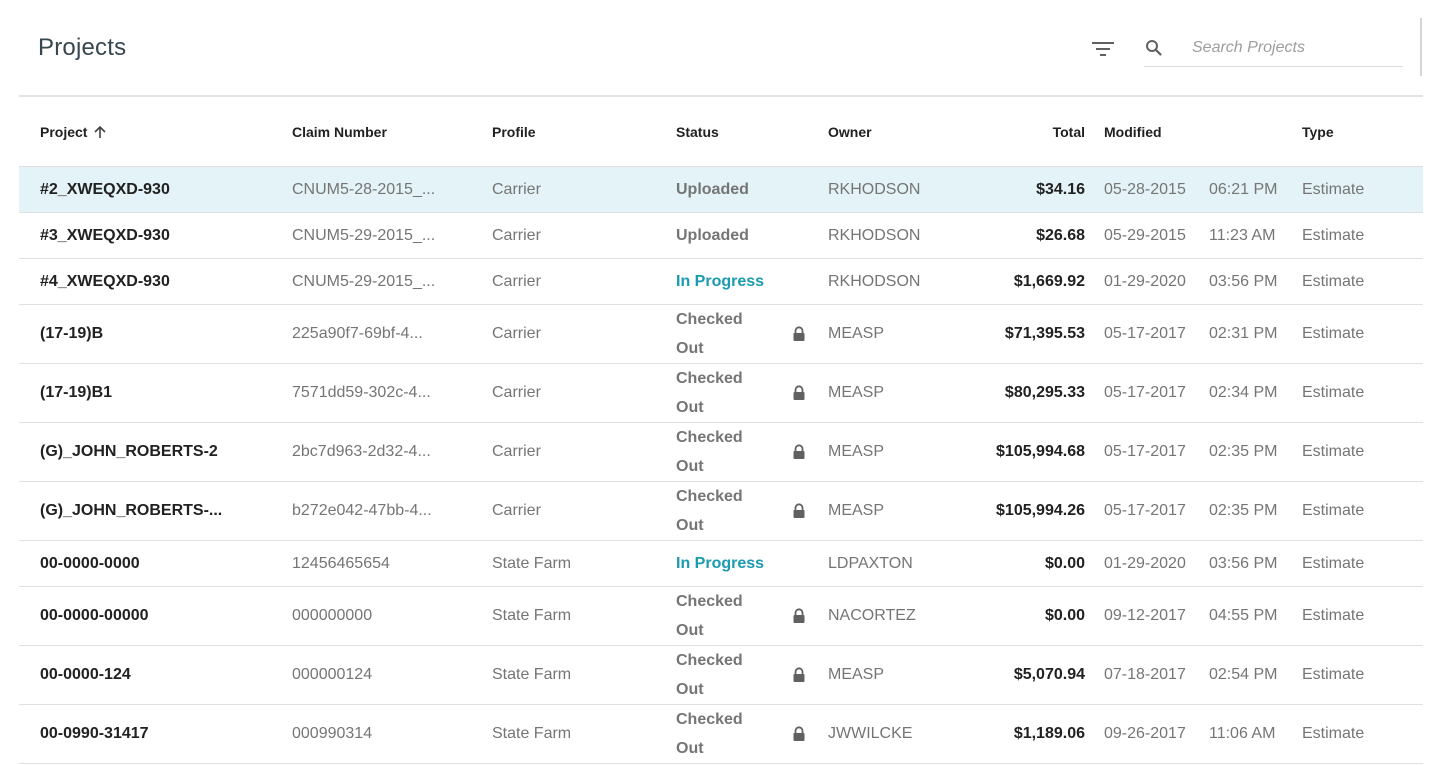 This screenshot has width=1440, height=765. I want to click on search-input, so click(1294, 48).